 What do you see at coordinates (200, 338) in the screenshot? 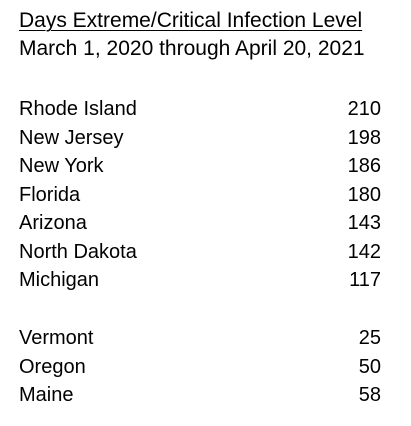
I see `list-item: Vermont 25` at bounding box center [200, 338].